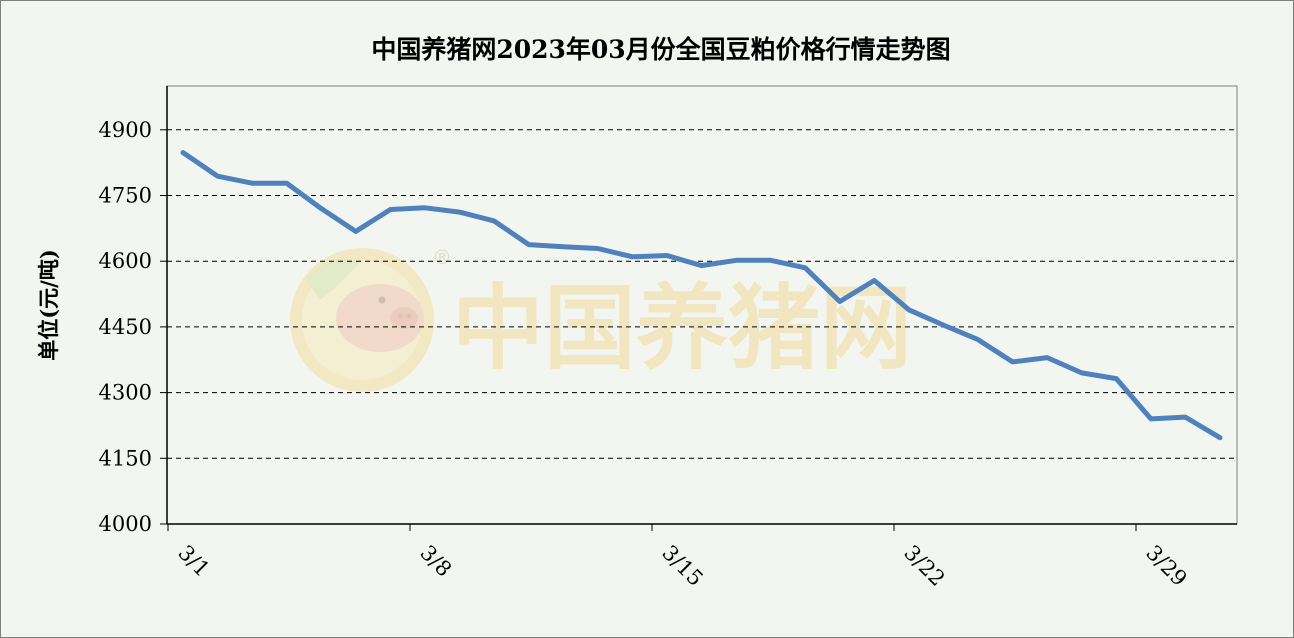 Image resolution: width=1294 pixels, height=638 pixels. Describe the element at coordinates (435, 561) in the screenshot. I see `x-tick-label: 3/8` at that location.